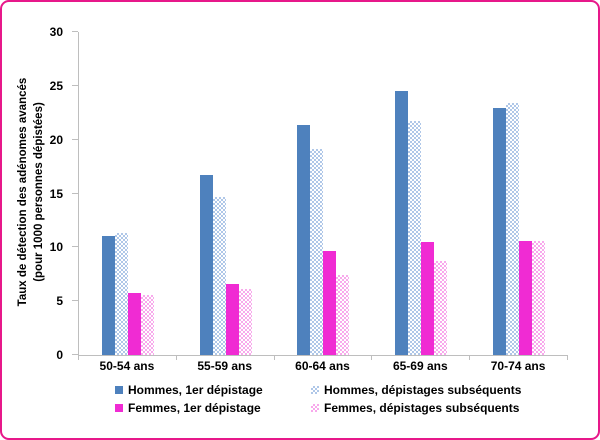 This screenshot has width=600, height=440. Describe the element at coordinates (56, 85) in the screenshot. I see `y-tick-label-25: 25` at that location.